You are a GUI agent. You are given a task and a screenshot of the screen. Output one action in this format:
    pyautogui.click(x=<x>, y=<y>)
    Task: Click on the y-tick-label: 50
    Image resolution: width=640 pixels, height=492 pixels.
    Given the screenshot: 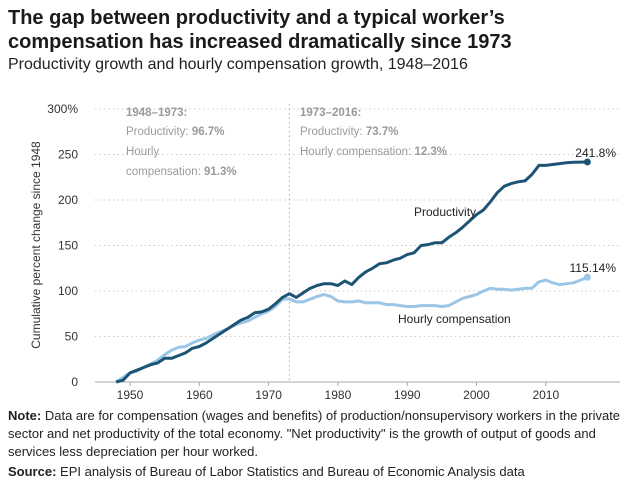 What is the action you would take?
    pyautogui.click(x=72, y=337)
    